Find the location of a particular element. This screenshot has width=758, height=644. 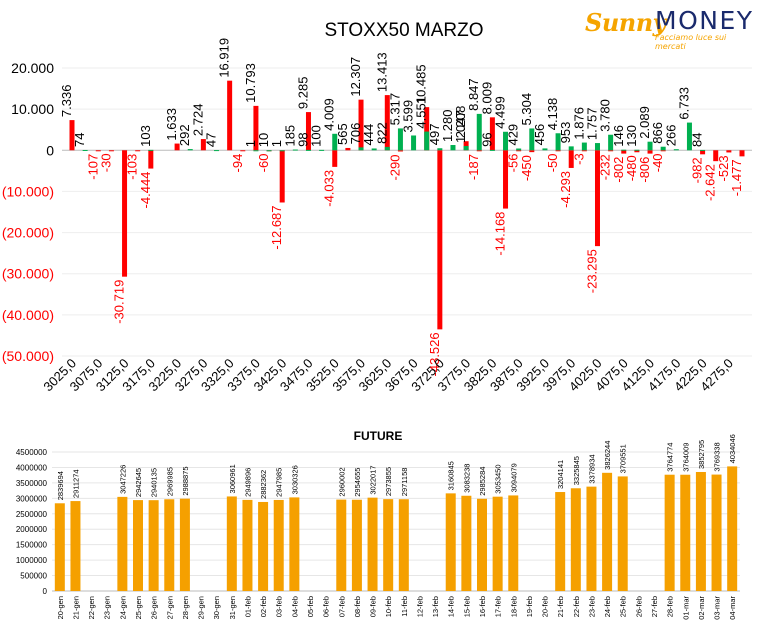

y-tick-label: (10.000) is located at coordinates (28, 191).